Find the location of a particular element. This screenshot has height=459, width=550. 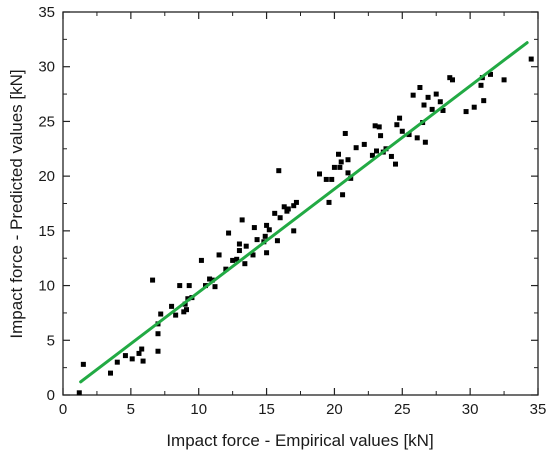

y-tick-label: 25 is located at coordinates (46, 121).